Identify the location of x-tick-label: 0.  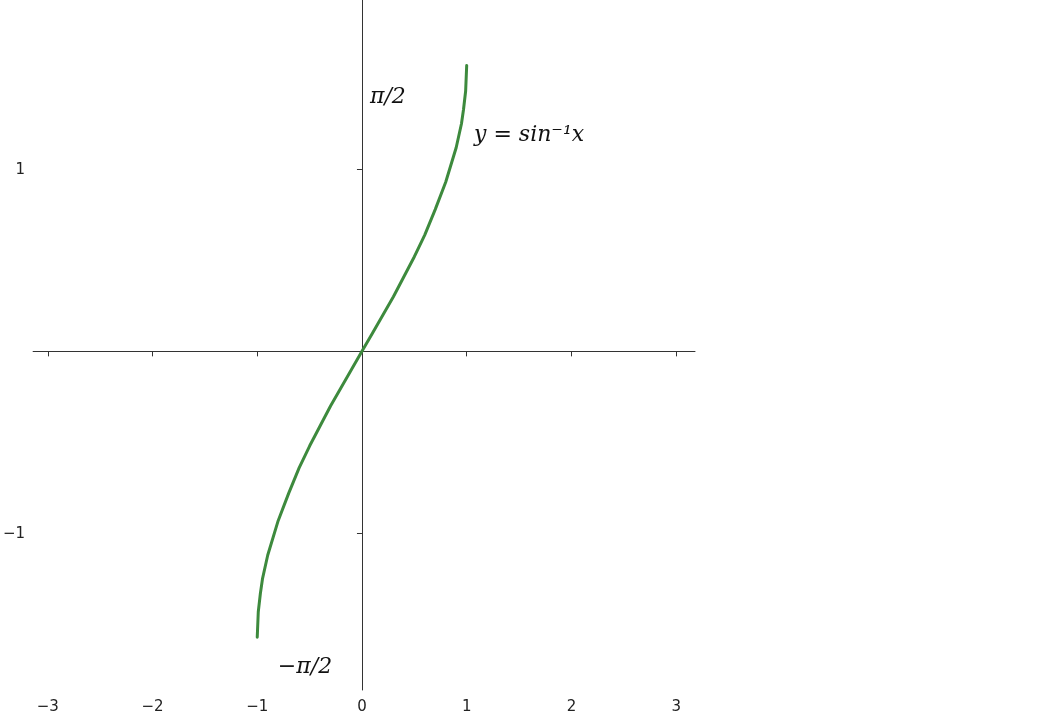
(362, 704).